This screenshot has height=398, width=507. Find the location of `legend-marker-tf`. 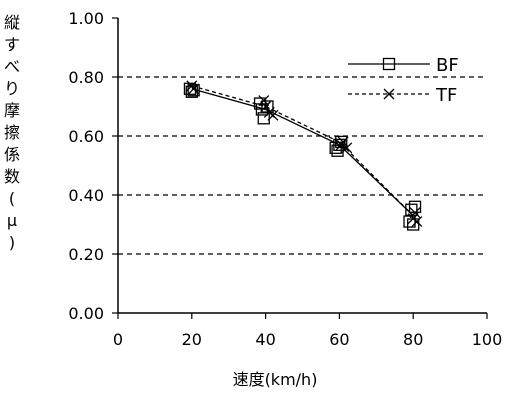

legend-marker-tf is located at coordinates (389, 94).